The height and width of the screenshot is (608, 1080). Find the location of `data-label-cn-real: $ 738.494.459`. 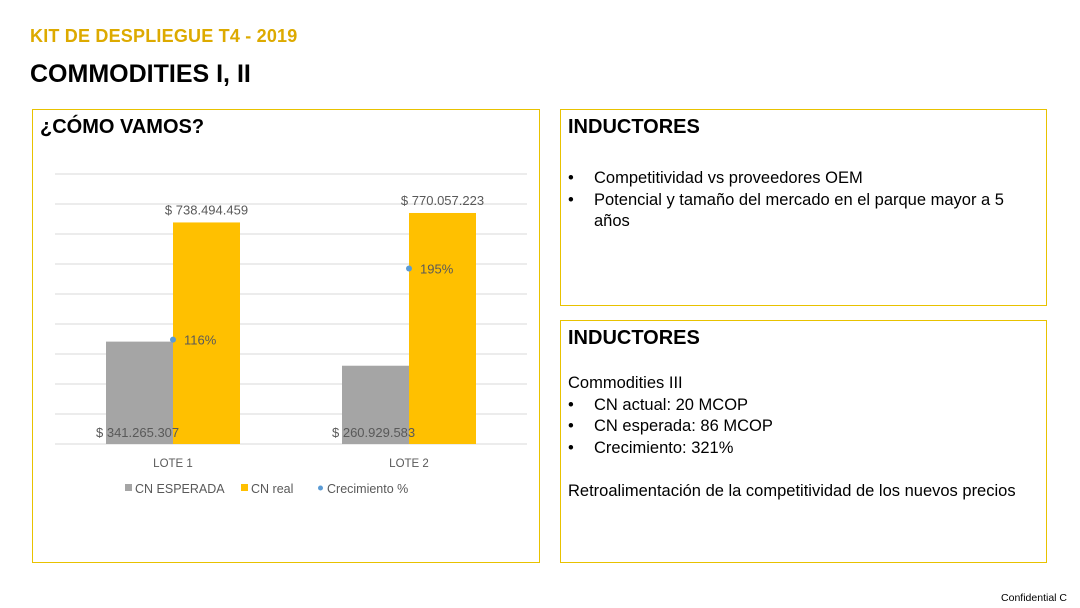

data-label-cn-real: $ 738.494.459 is located at coordinates (206, 209).